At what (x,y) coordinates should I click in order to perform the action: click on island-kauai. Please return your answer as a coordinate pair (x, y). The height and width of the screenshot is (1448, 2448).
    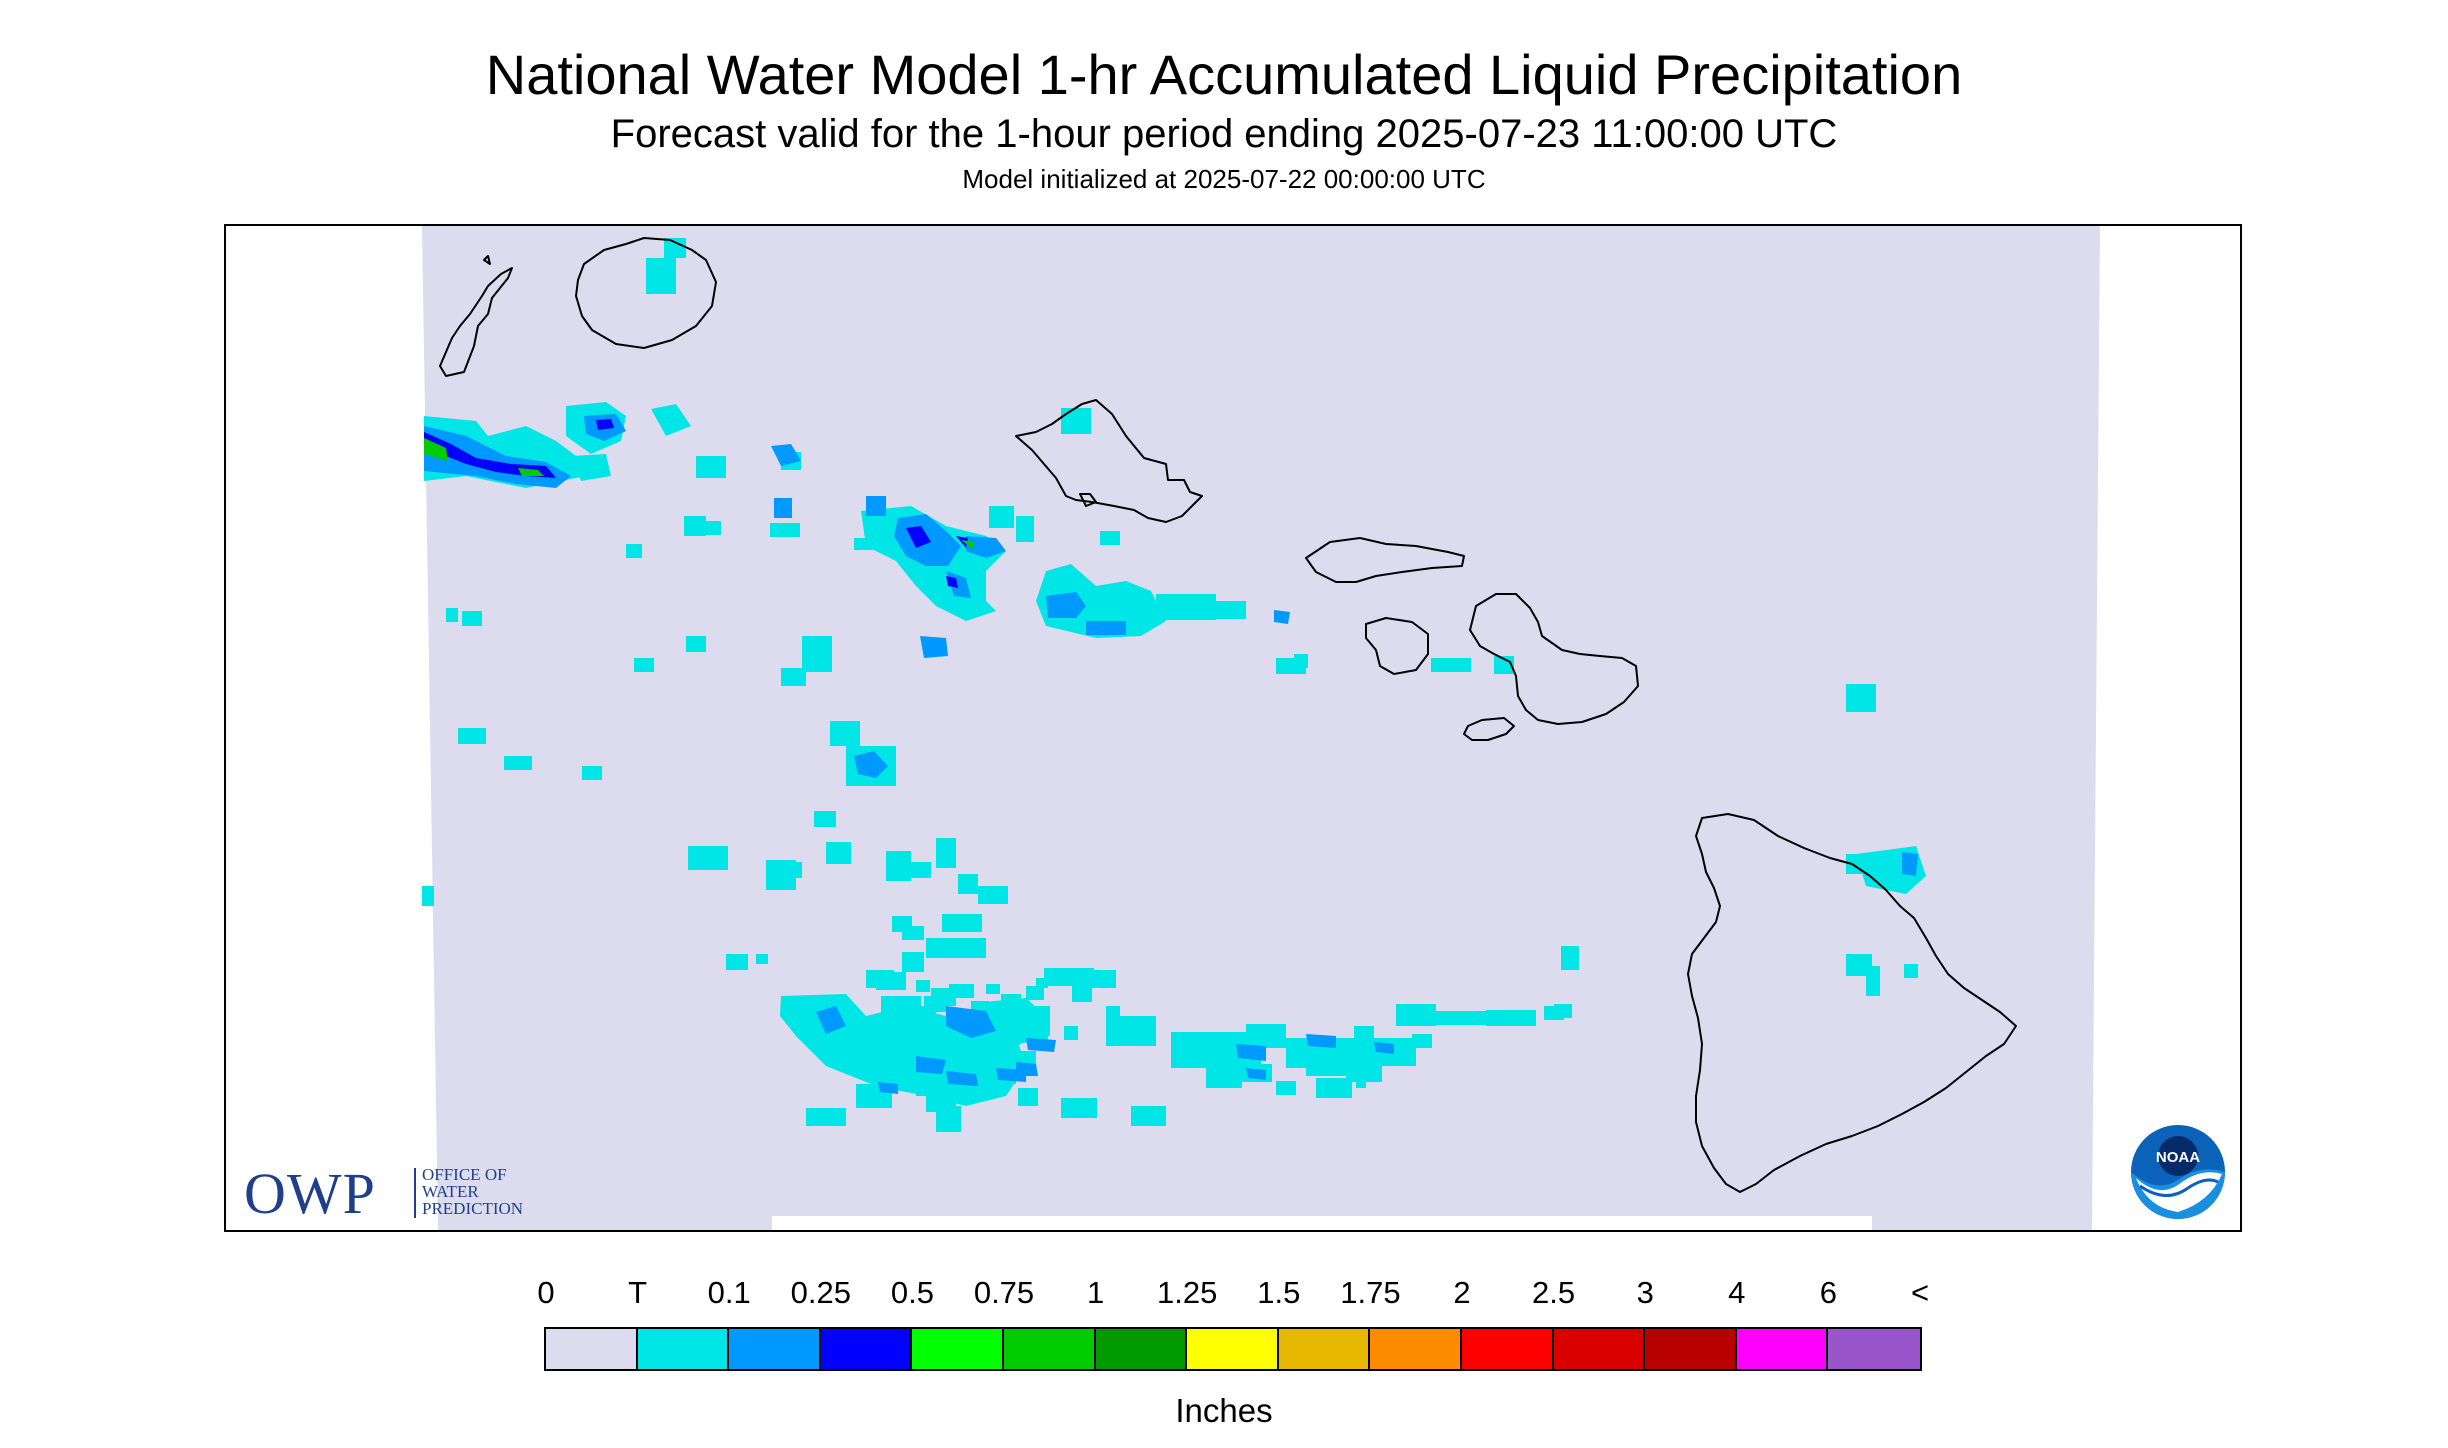
    Looking at the image, I should click on (646, 293).